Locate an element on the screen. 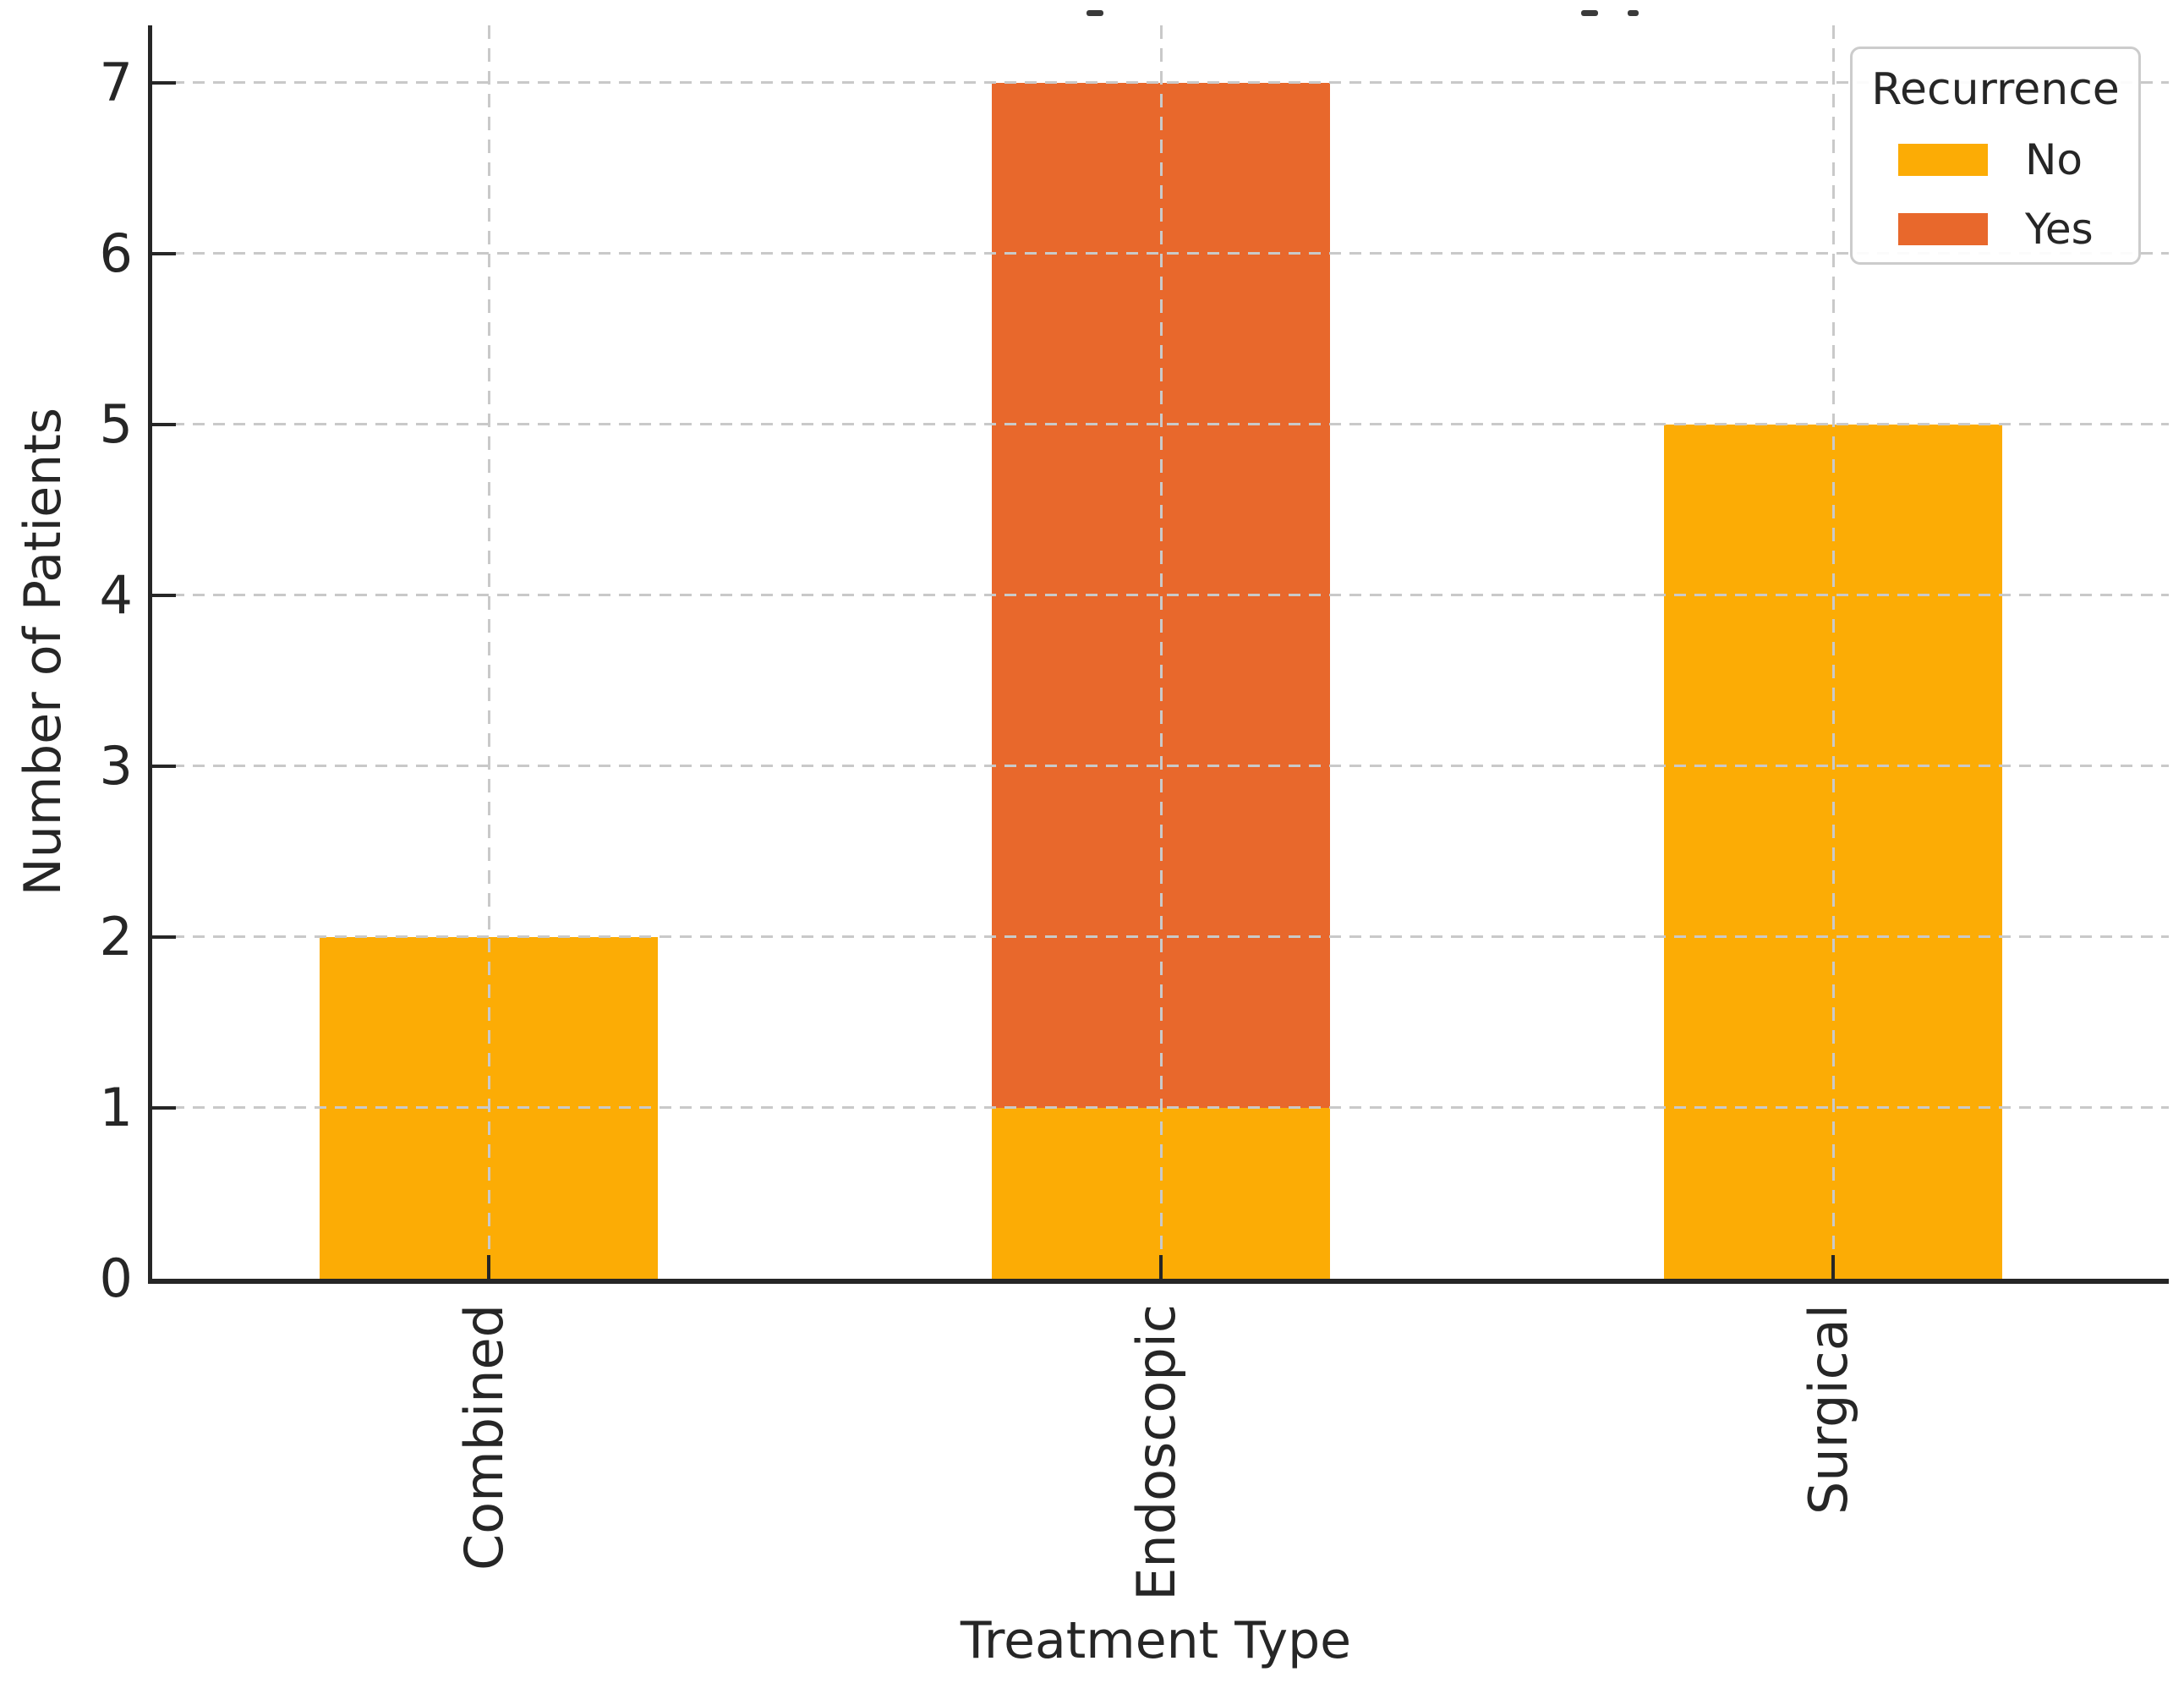  y-axis-label: Number of Patients is located at coordinates (44, 652).